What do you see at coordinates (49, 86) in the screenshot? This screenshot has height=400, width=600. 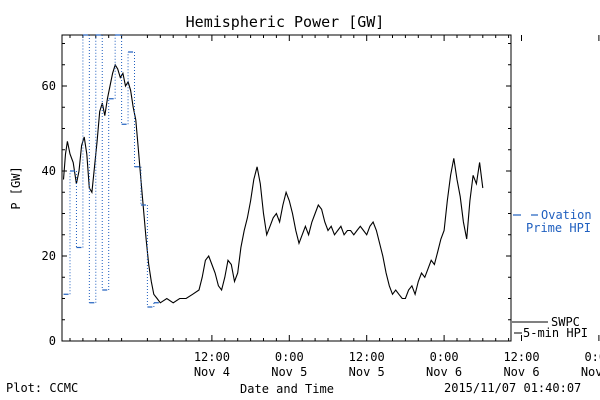 I see `y-tick-label: 60` at bounding box center [49, 86].